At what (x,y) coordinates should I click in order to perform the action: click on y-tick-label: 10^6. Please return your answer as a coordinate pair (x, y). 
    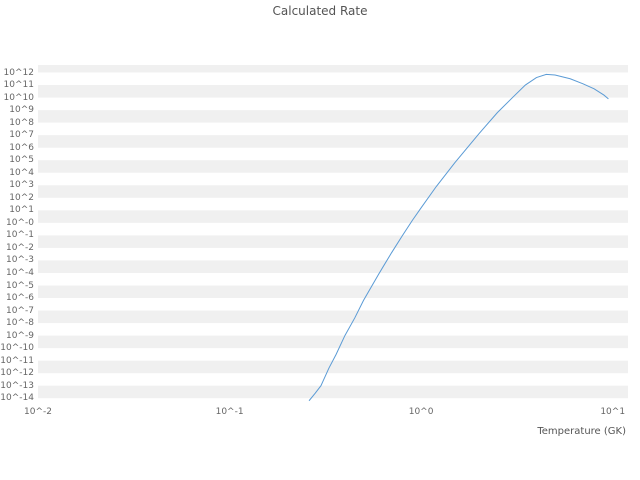
    Looking at the image, I should click on (21, 147).